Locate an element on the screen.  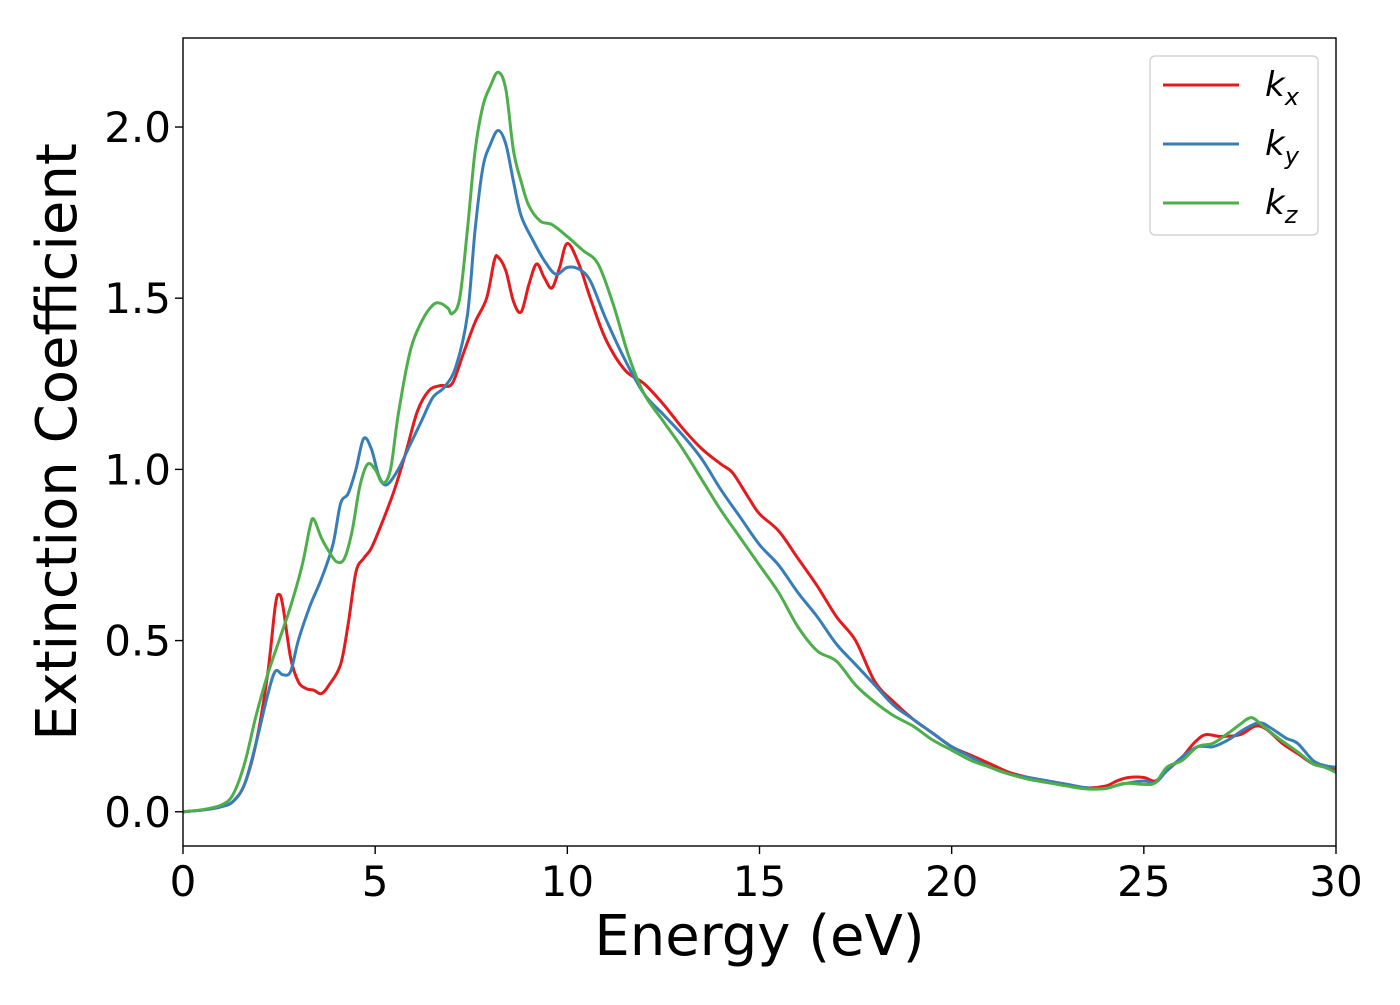
y-tick-label: 2.0 is located at coordinates (137, 127).